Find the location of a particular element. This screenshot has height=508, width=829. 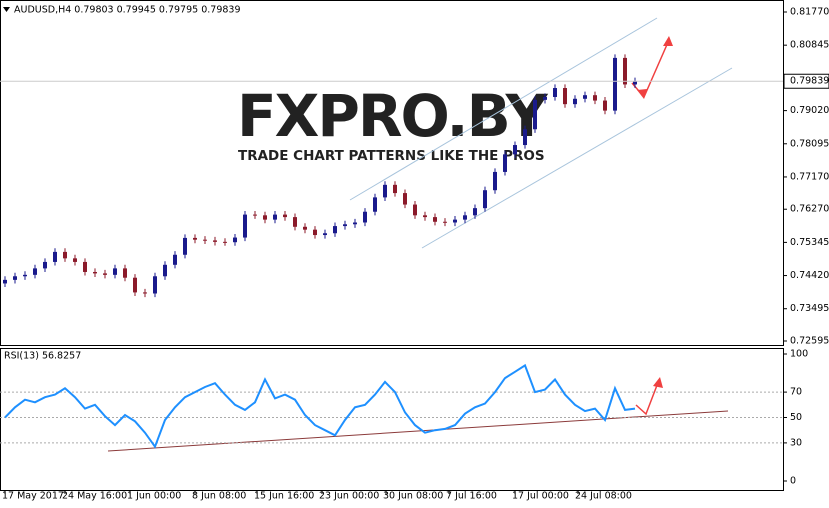

arrows is located at coordinates (652, 226).